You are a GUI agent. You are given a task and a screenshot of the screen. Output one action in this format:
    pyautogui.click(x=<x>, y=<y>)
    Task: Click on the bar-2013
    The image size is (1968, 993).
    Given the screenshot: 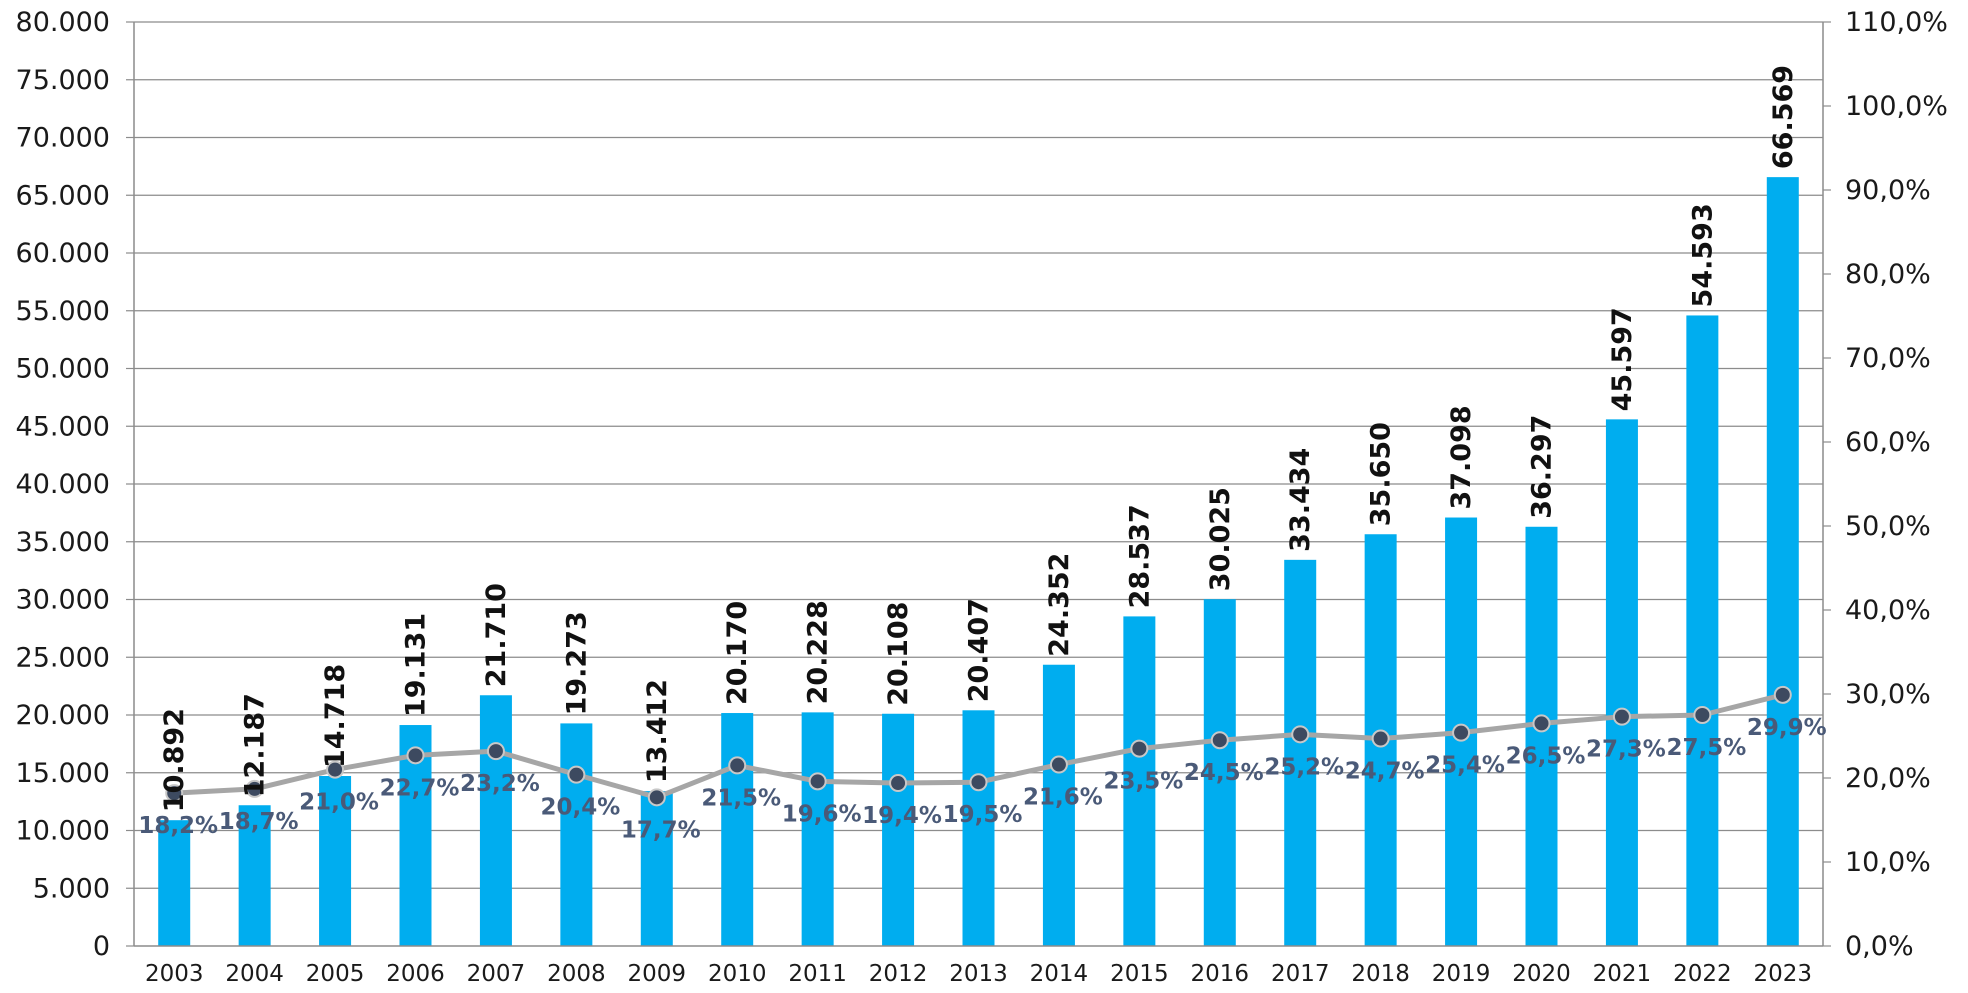 What is the action you would take?
    pyautogui.click(x=978, y=828)
    